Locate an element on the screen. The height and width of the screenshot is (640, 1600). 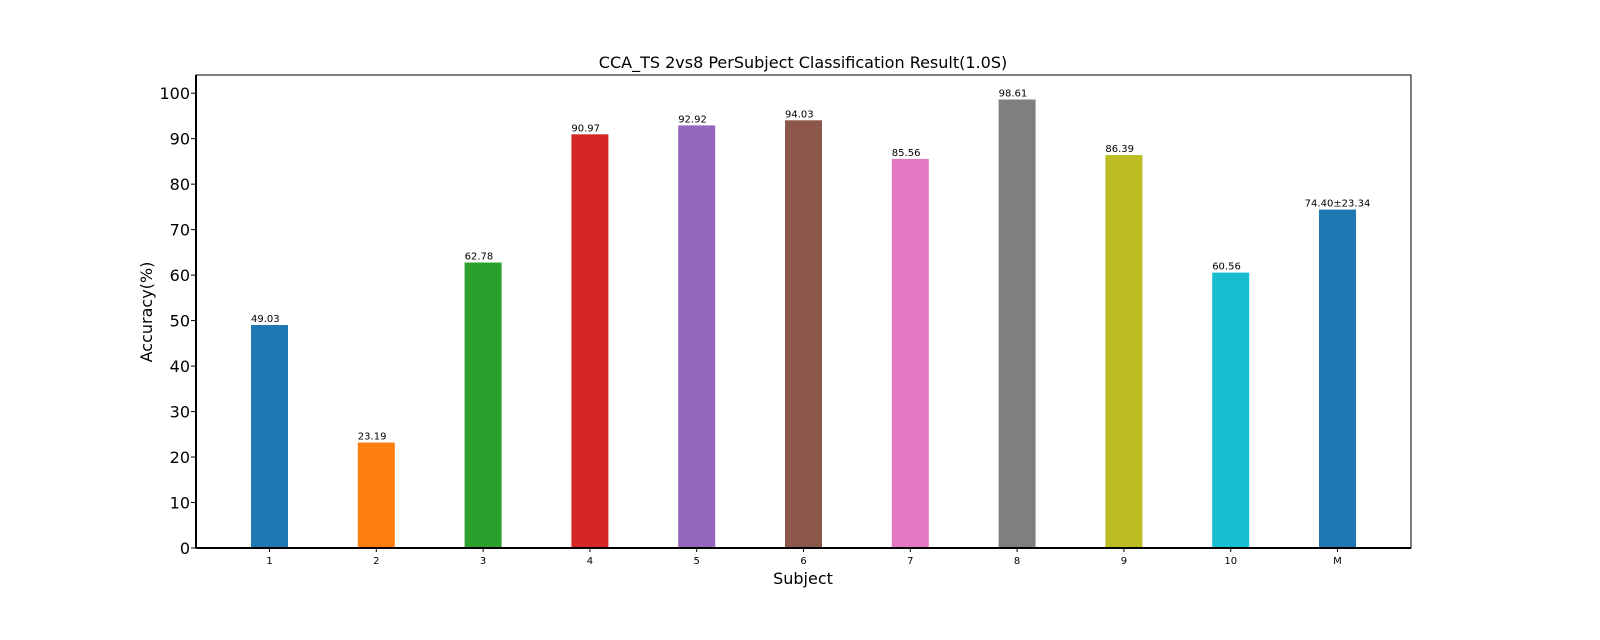
x-tick-label: 2 is located at coordinates (376, 561).